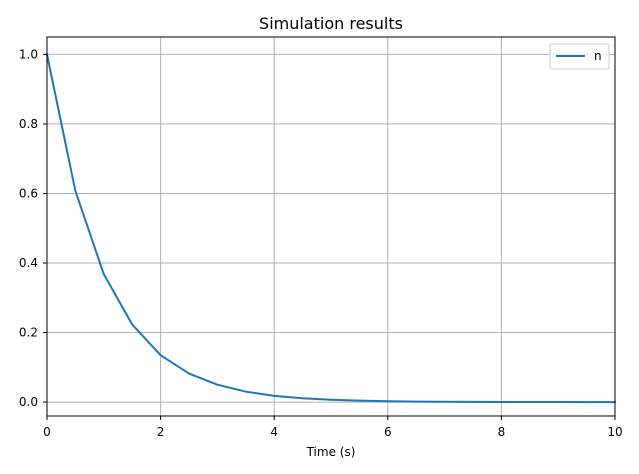  Describe the element at coordinates (331, 452) in the screenshot. I see `x-axis-label: Time (s)` at that location.